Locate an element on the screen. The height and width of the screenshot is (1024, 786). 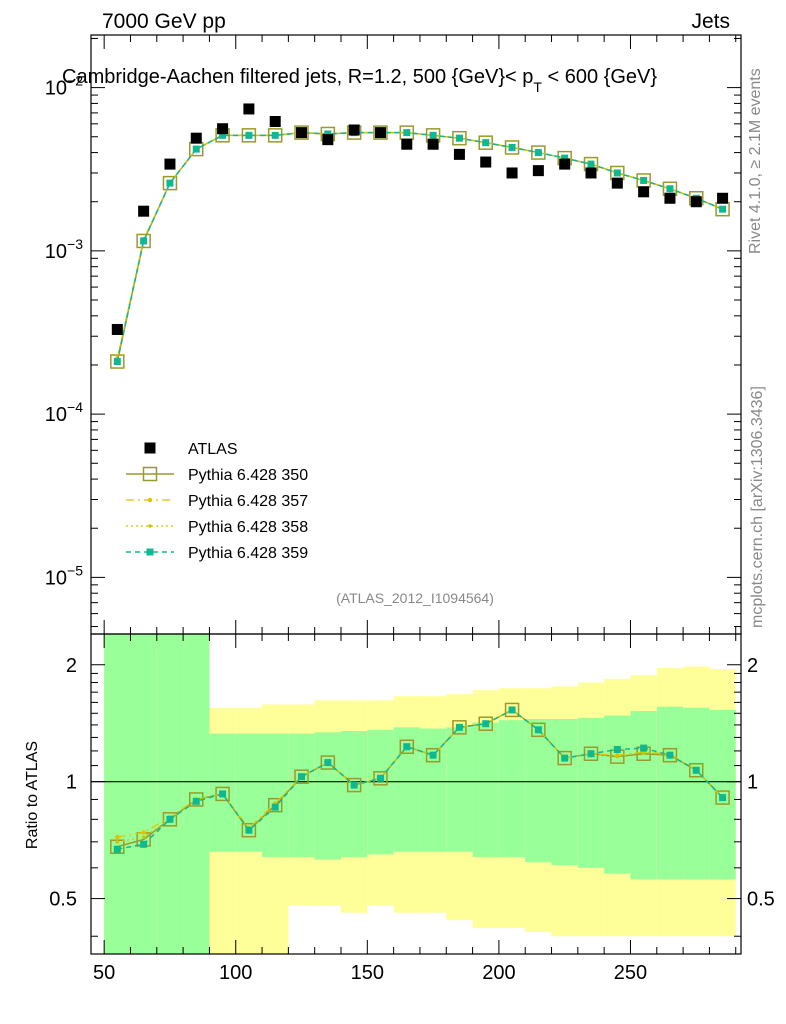
main-ytick-label: 10⁻² is located at coordinates (64, 86).